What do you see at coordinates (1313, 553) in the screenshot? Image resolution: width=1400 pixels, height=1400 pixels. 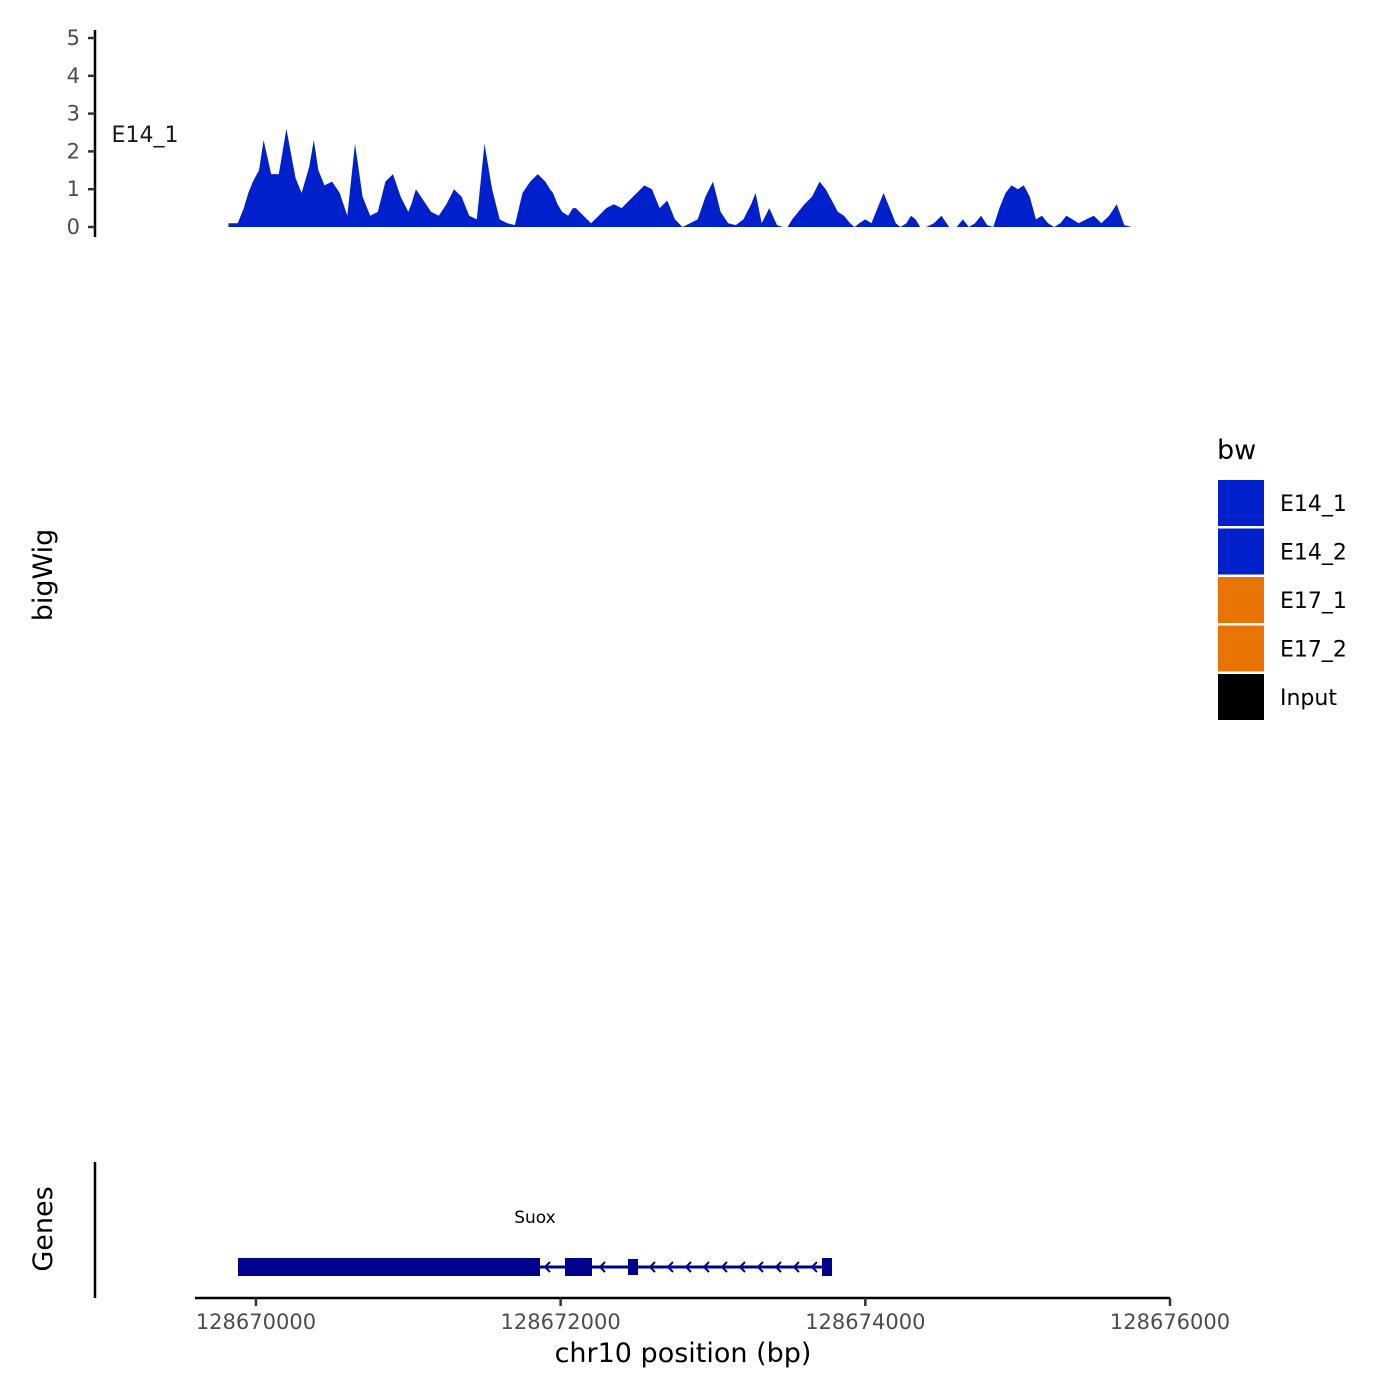 I see `legend-label: E14_2` at bounding box center [1313, 553].